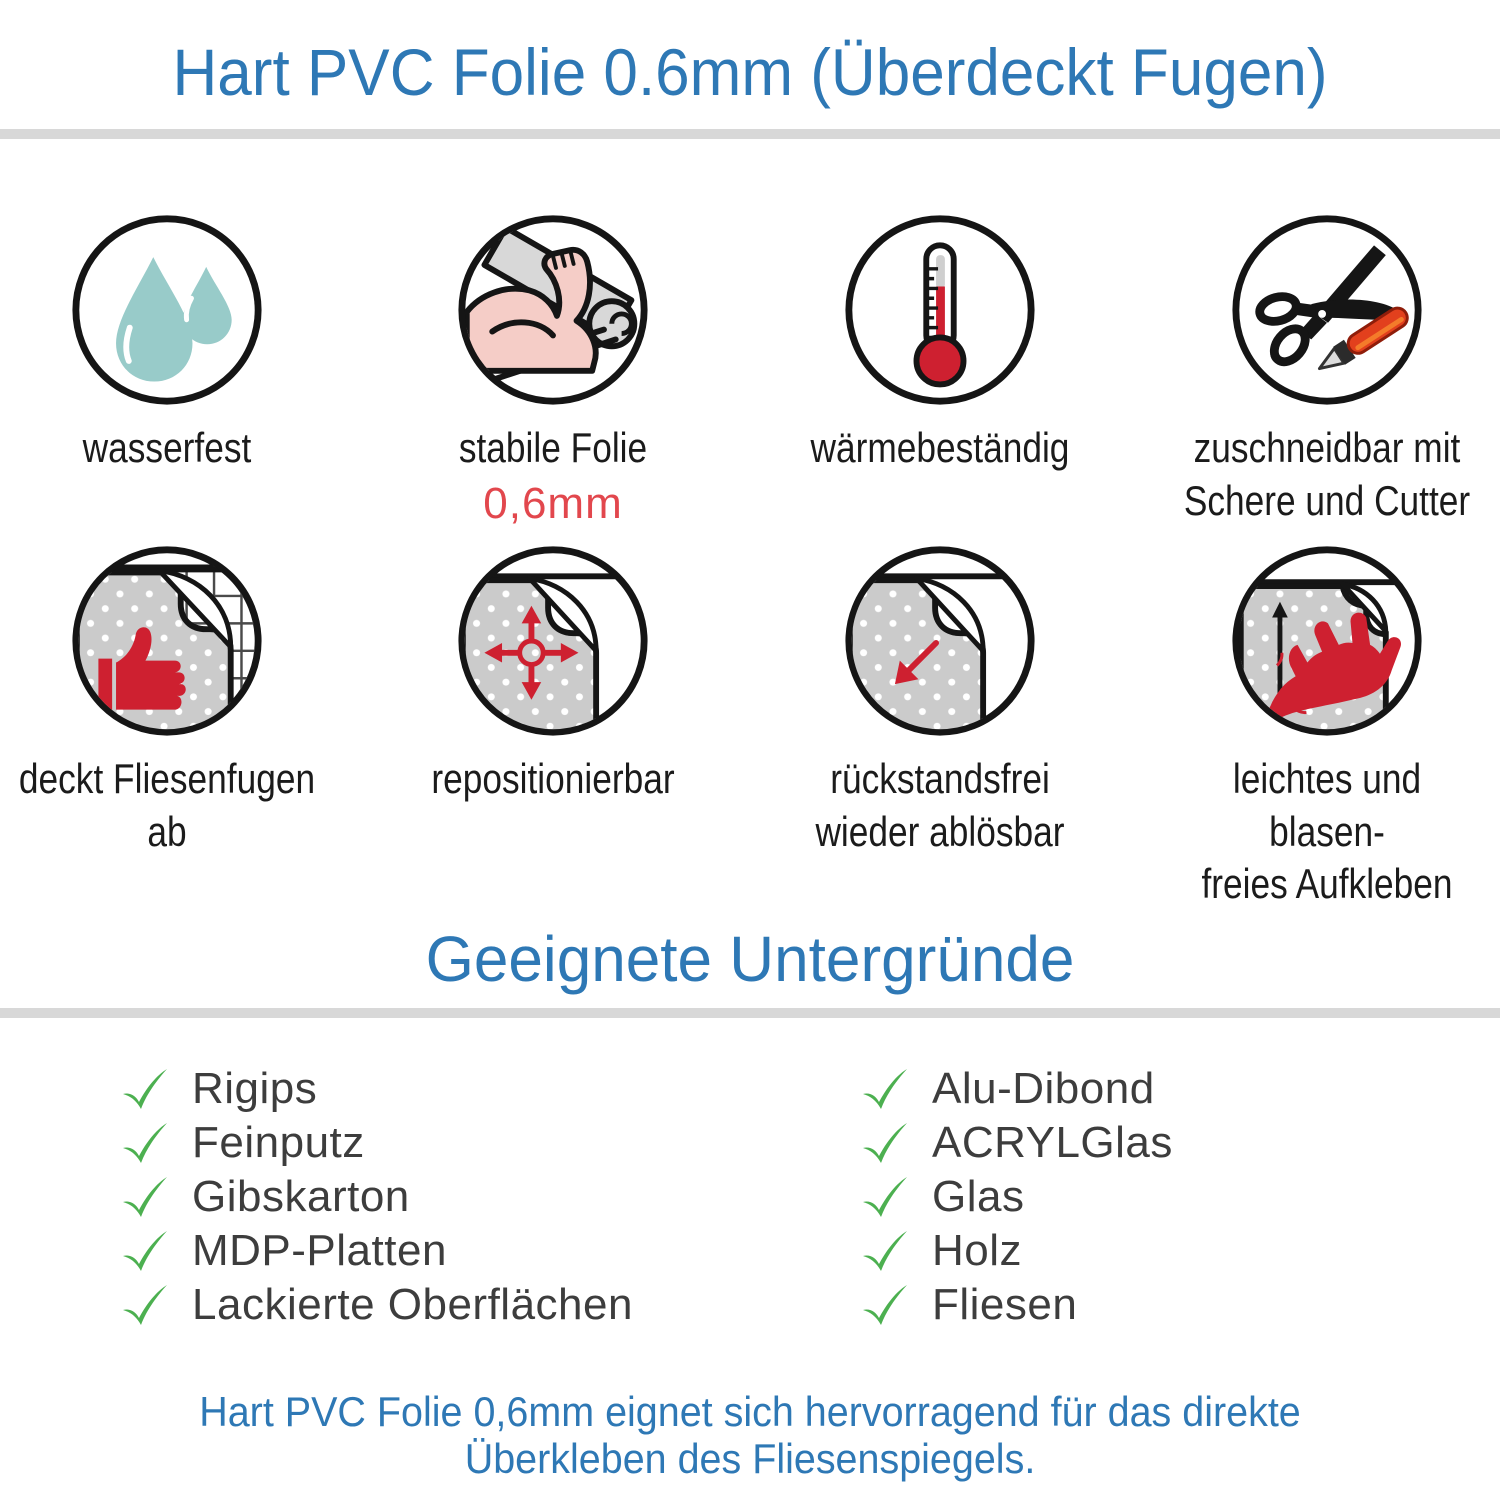 The width and height of the screenshot is (1500, 1500). I want to click on thumbs-up-tile-foil-icon, so click(167, 641).